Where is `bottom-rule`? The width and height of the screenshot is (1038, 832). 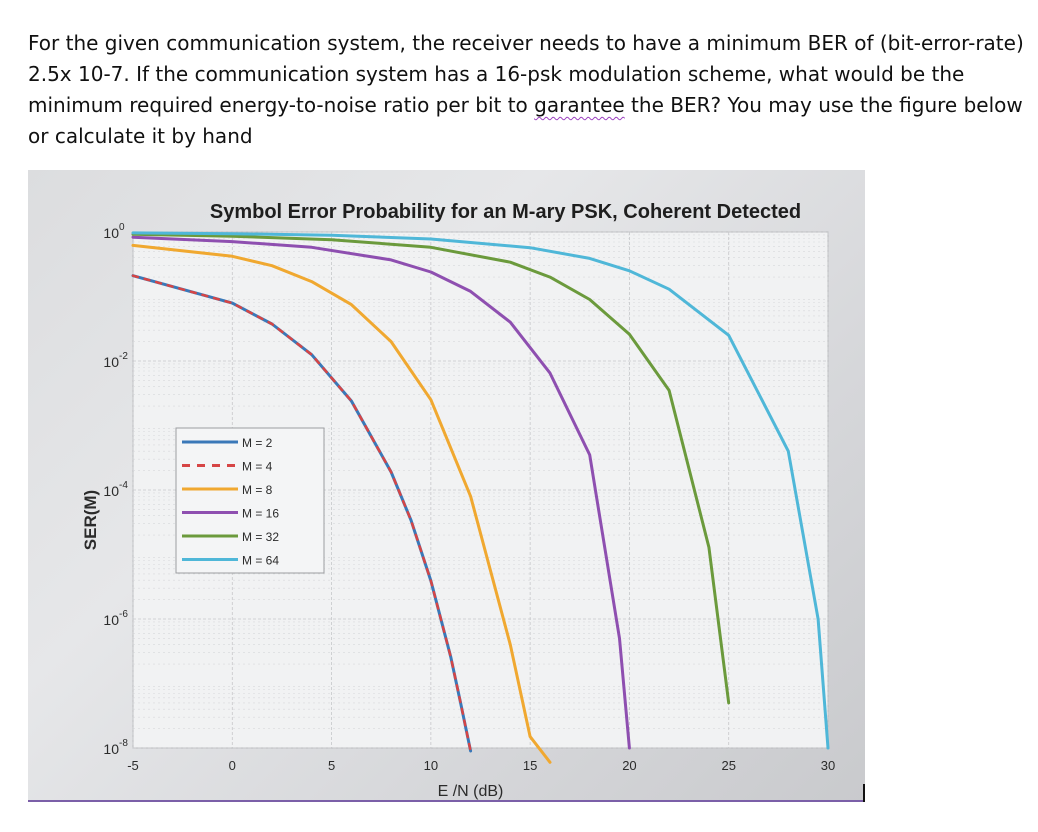
bottom-rule is located at coordinates (446, 801).